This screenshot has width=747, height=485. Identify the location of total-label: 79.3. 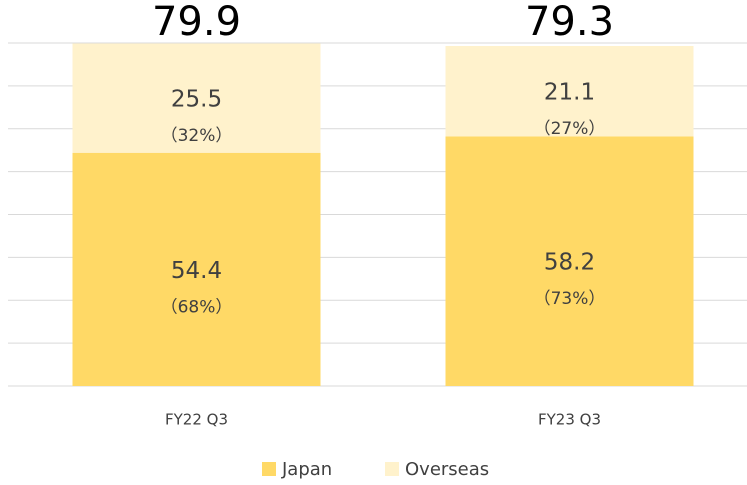
(569, 22).